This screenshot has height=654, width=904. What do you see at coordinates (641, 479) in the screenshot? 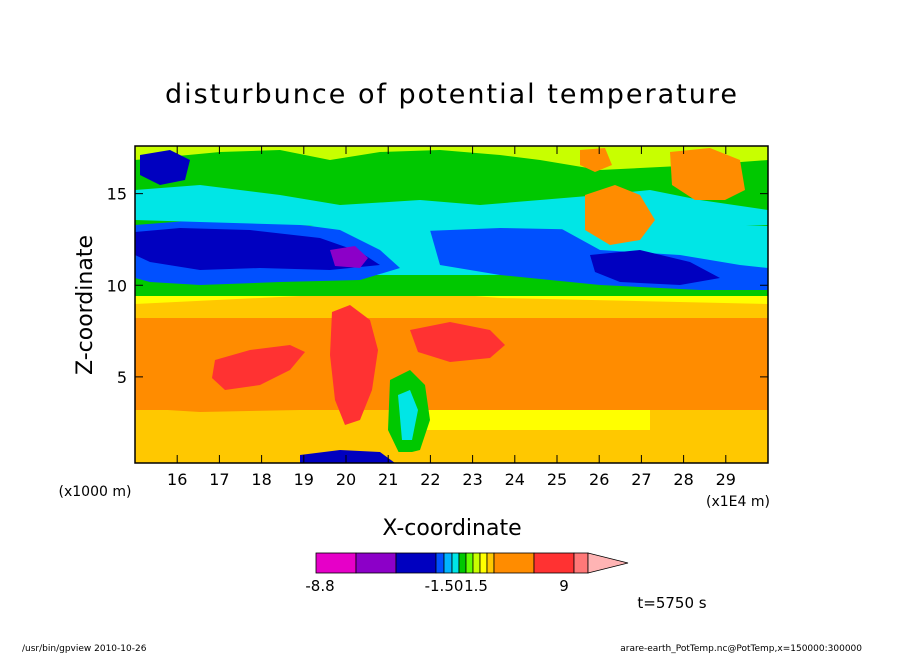
I see `x-tick-label: 27` at bounding box center [641, 479].